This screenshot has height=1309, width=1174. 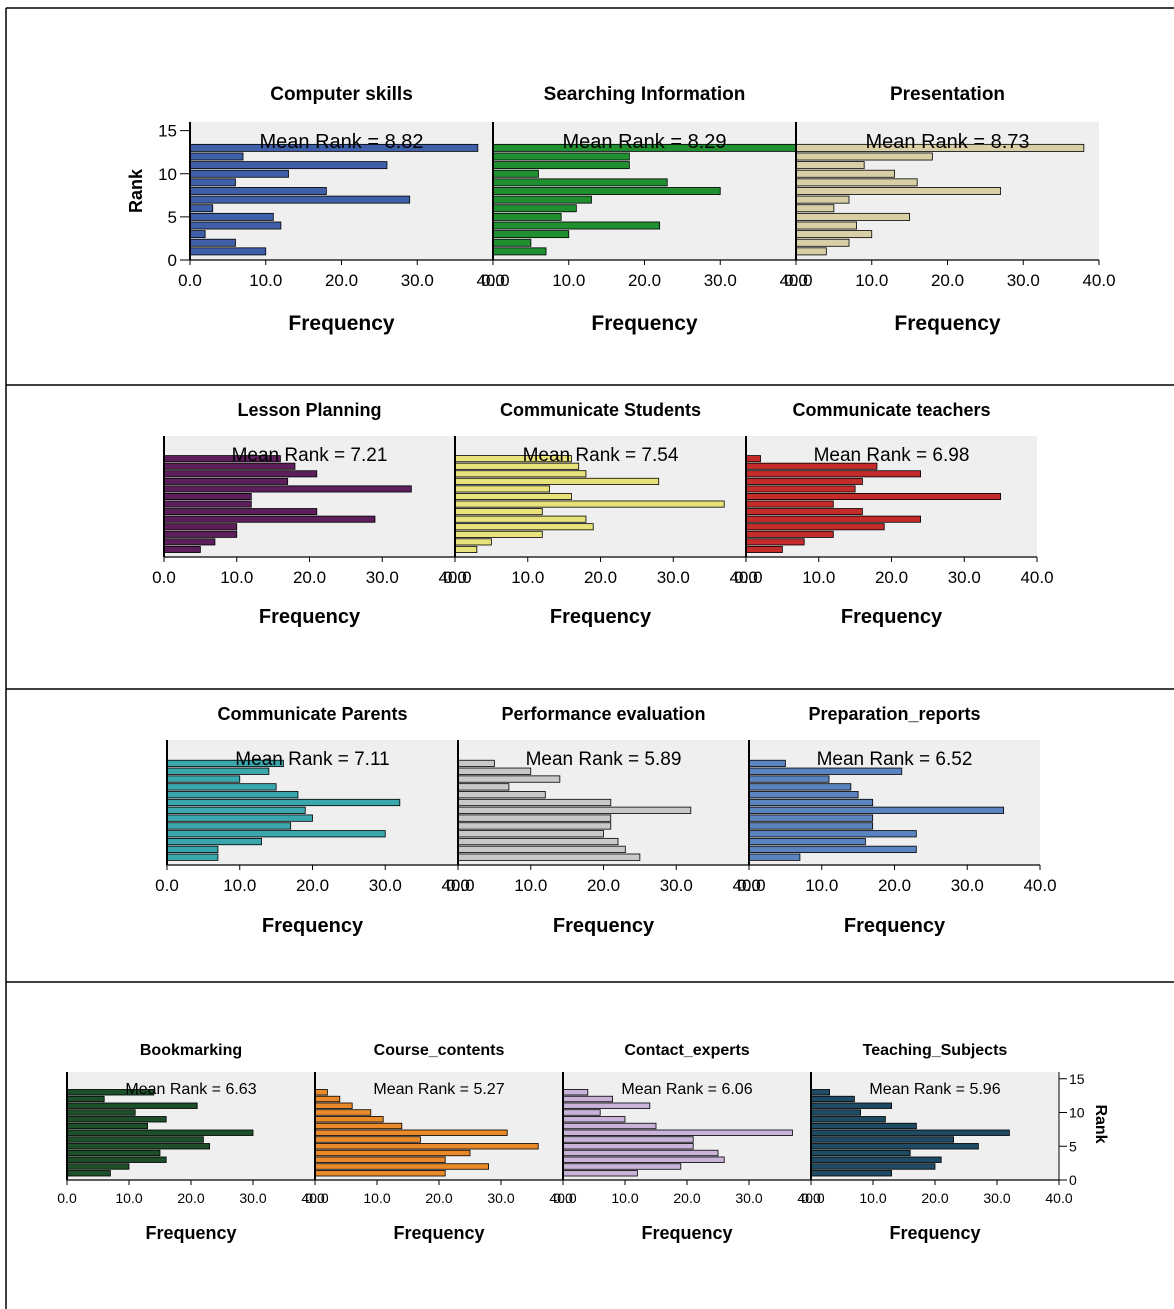 What do you see at coordinates (309, 410) in the screenshot?
I see `panel-title: Lesson Planning` at bounding box center [309, 410].